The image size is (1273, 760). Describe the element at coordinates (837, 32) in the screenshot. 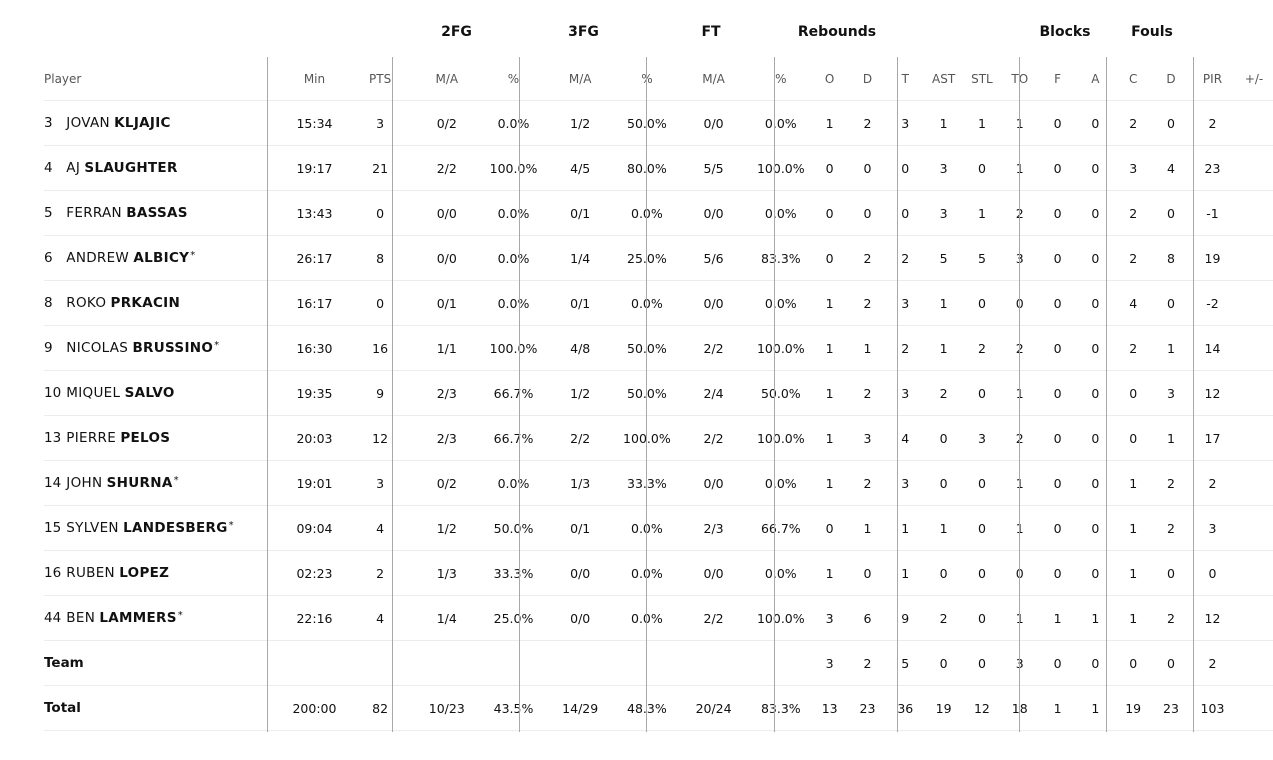

I see `group-header-rebounds: Rebounds` at that location.